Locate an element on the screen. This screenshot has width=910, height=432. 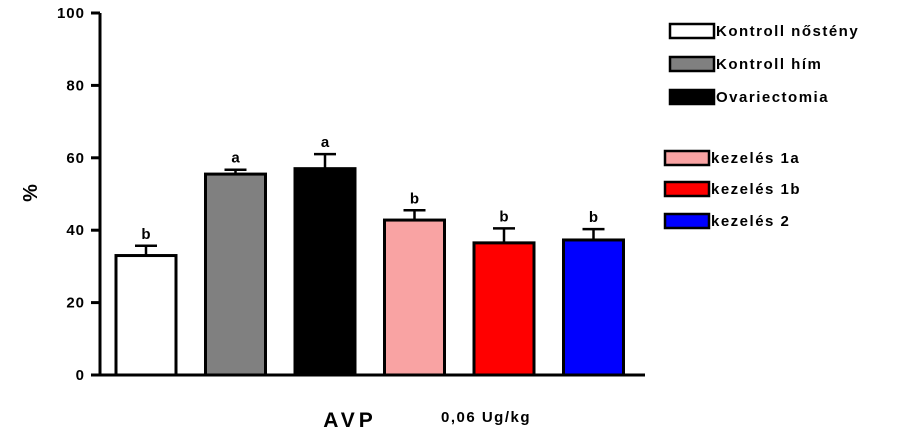
legend-label: Kontroll nőstény is located at coordinates (787, 31).